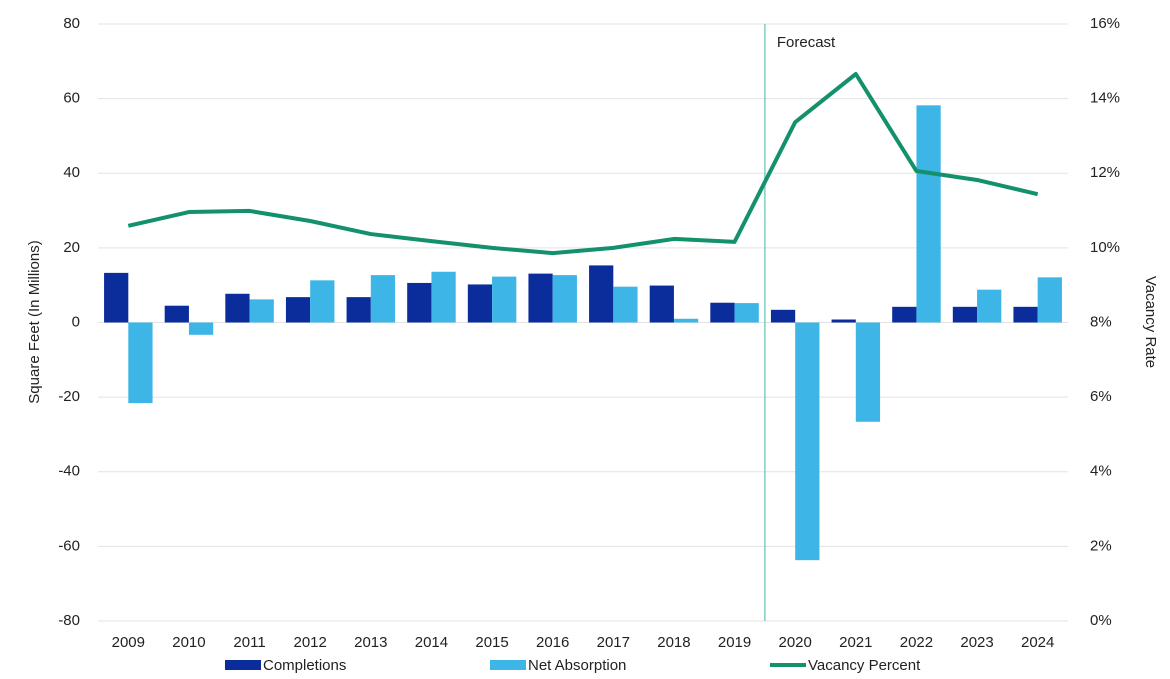 Image resolution: width=1170 pixels, height=679 pixels. Describe the element at coordinates (69, 620) in the screenshot. I see `y-tick-label: -80` at that location.